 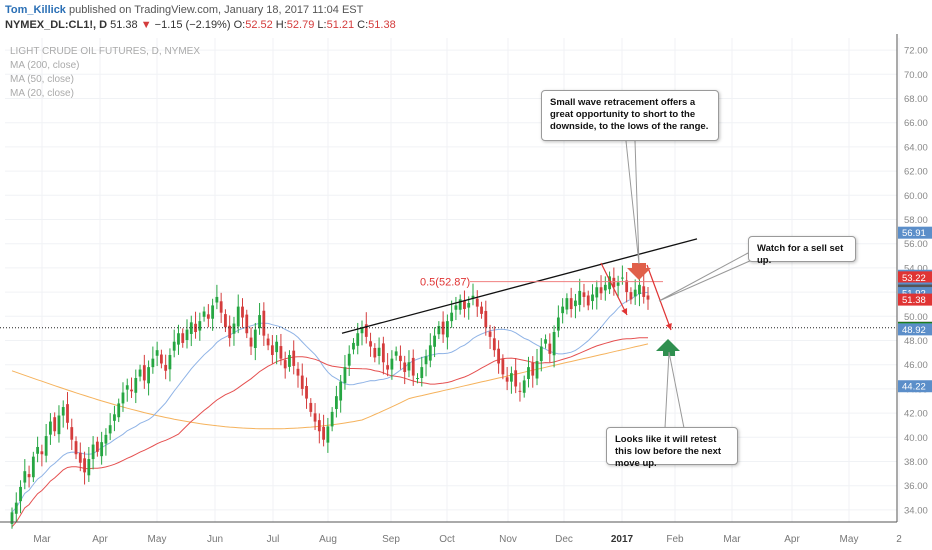 What do you see at coordinates (914, 387) in the screenshot?
I see `price-marker-label: 44.22` at bounding box center [914, 387].